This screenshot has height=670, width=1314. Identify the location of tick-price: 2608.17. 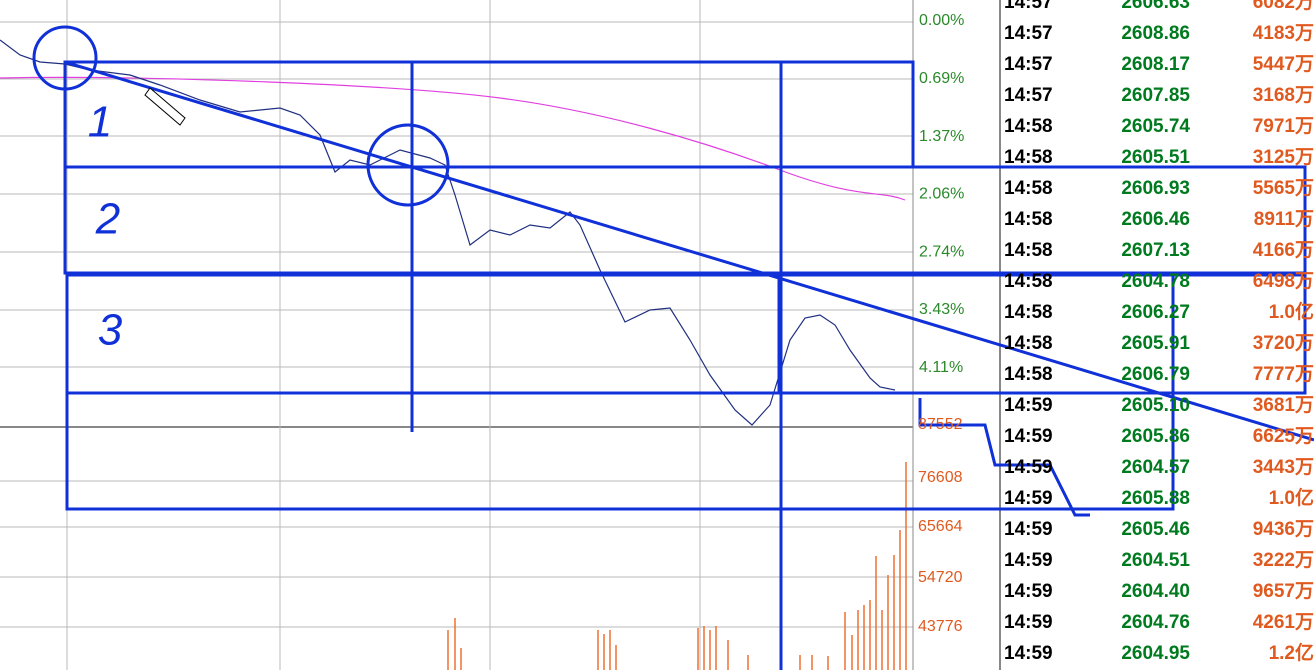
(1155, 64).